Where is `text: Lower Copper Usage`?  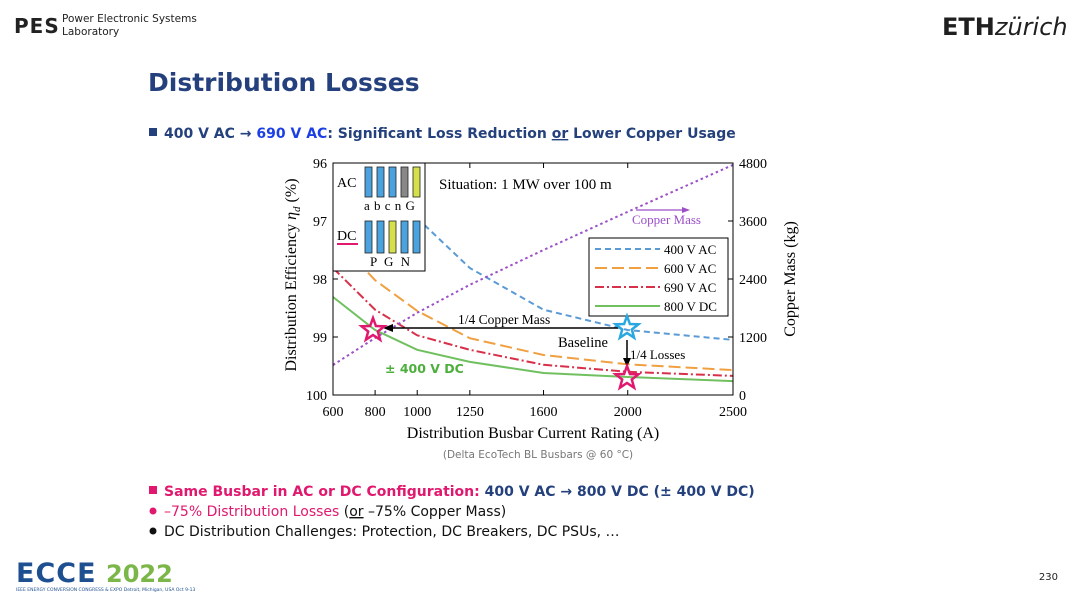
text: Lower Copper Usage is located at coordinates (652, 134).